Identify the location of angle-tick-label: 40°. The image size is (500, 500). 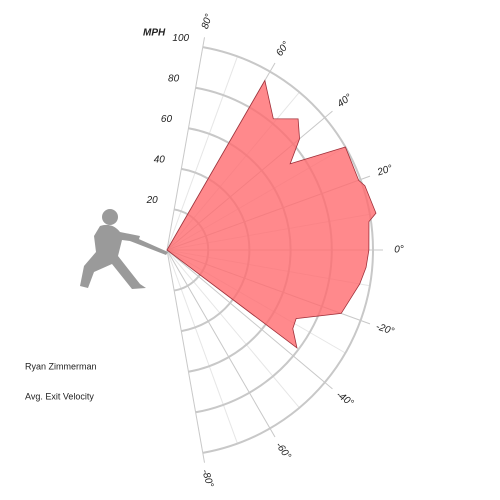
(344, 101).